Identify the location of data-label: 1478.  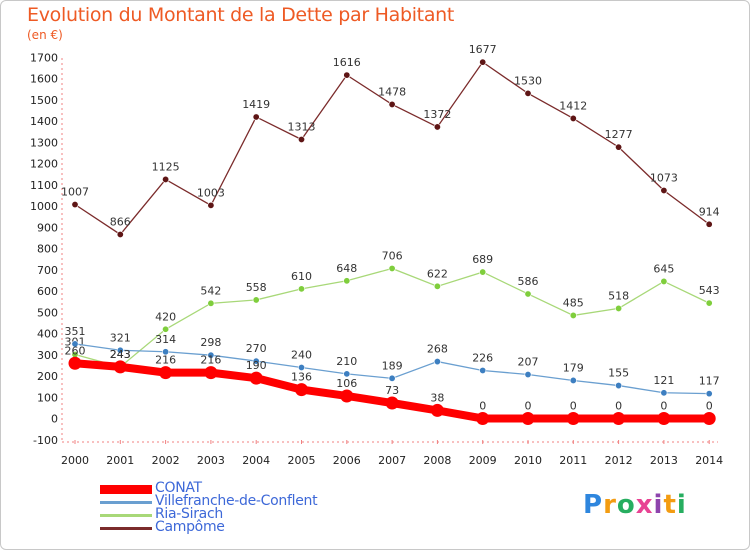
(392, 91).